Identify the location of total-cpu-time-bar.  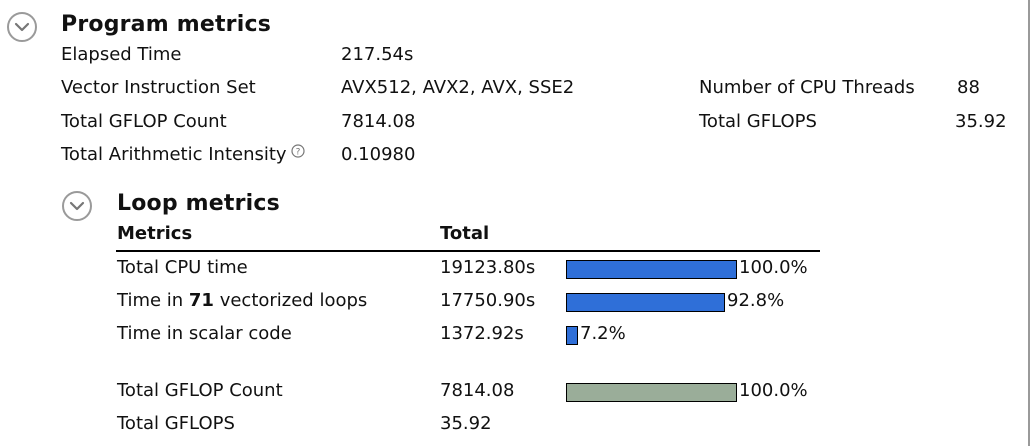
(651, 269).